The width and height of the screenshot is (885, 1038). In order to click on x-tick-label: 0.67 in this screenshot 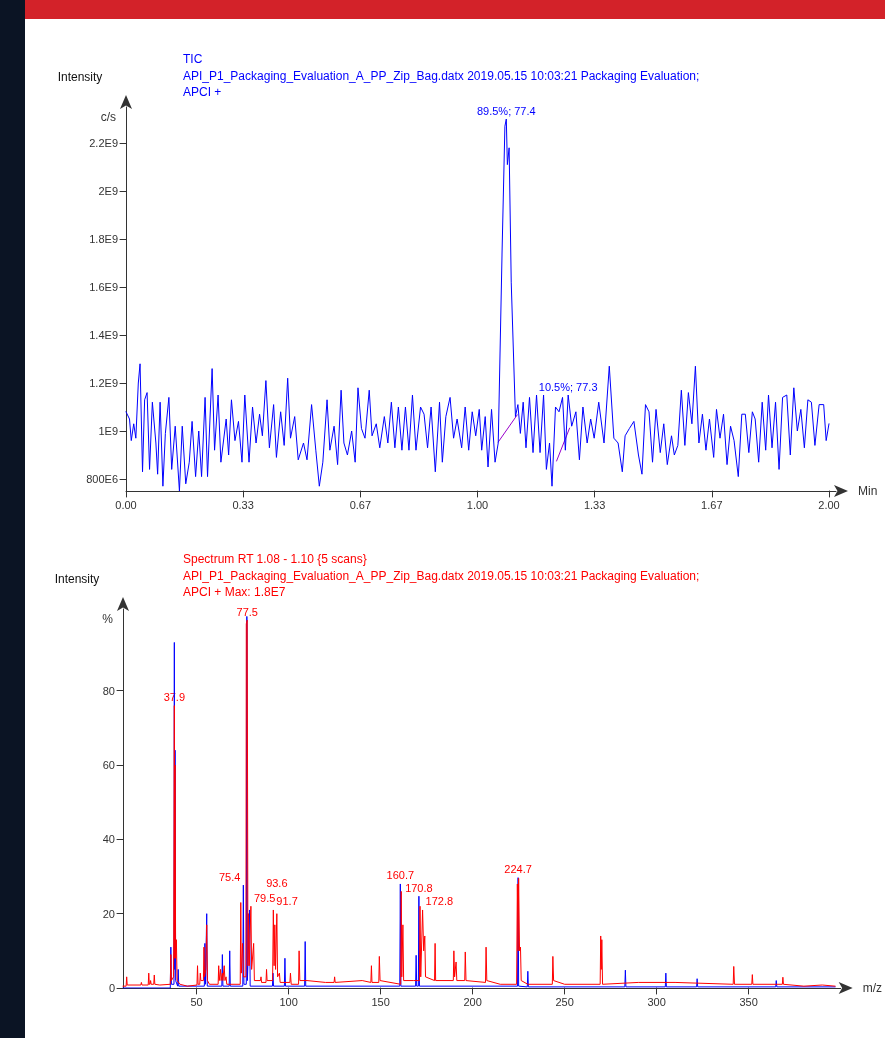, I will do `click(360, 504)`.